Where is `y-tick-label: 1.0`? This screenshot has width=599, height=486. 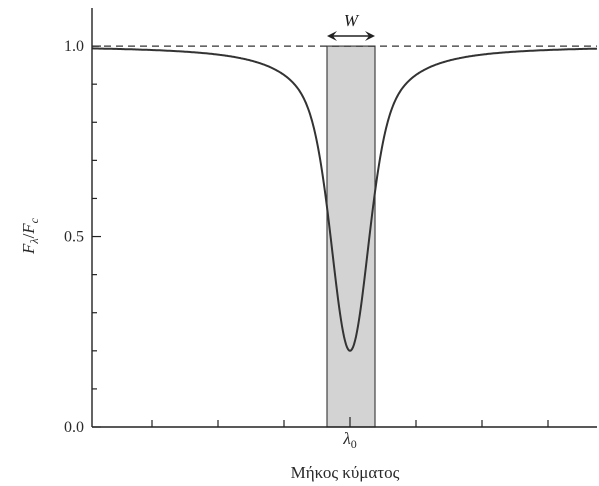 y-tick-label: 1.0 is located at coordinates (74, 46).